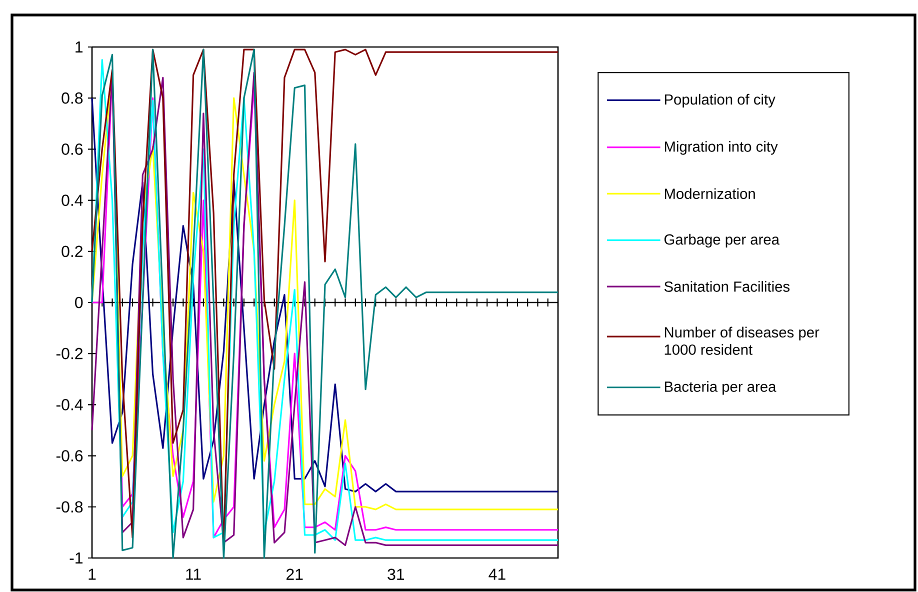  Describe the element at coordinates (79, 47) in the screenshot. I see `y-tick-label: 1` at that location.